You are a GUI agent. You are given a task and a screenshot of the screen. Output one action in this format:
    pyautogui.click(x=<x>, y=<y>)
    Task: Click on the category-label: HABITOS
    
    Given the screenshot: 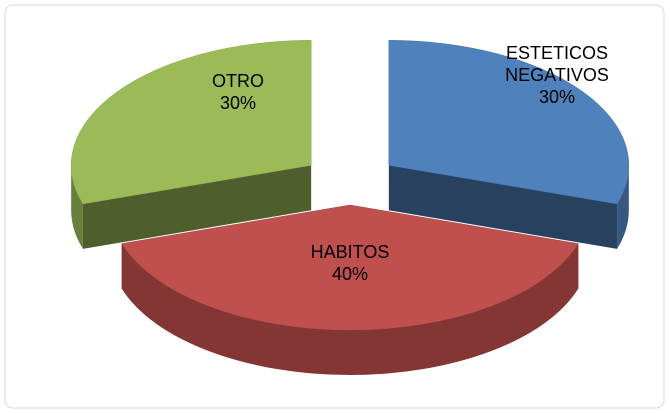 What is the action you would take?
    pyautogui.click(x=350, y=252)
    